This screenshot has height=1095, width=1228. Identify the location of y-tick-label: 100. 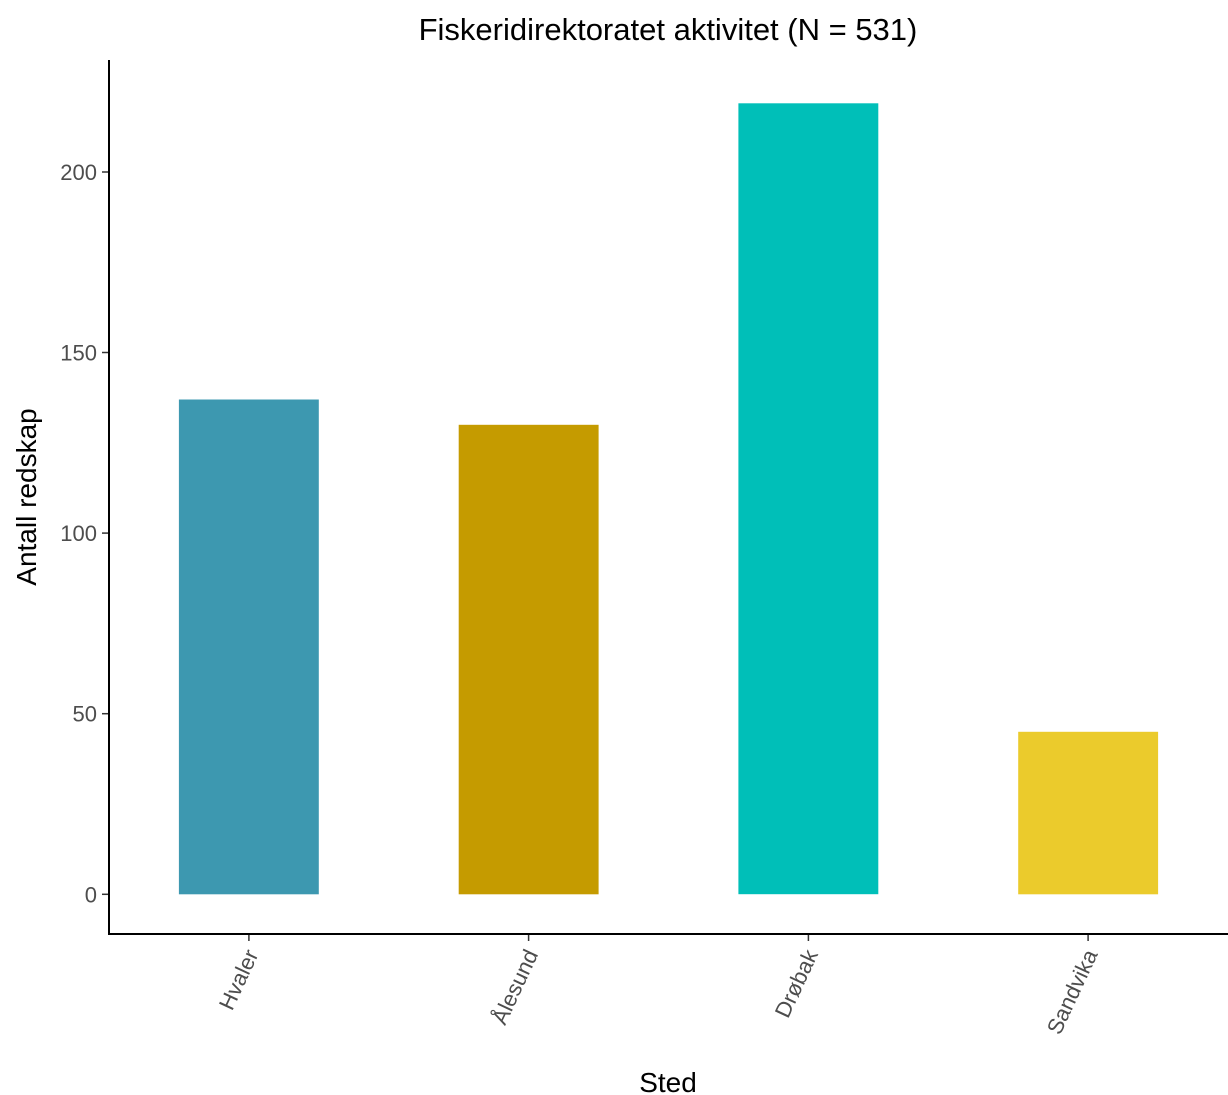
(78, 533).